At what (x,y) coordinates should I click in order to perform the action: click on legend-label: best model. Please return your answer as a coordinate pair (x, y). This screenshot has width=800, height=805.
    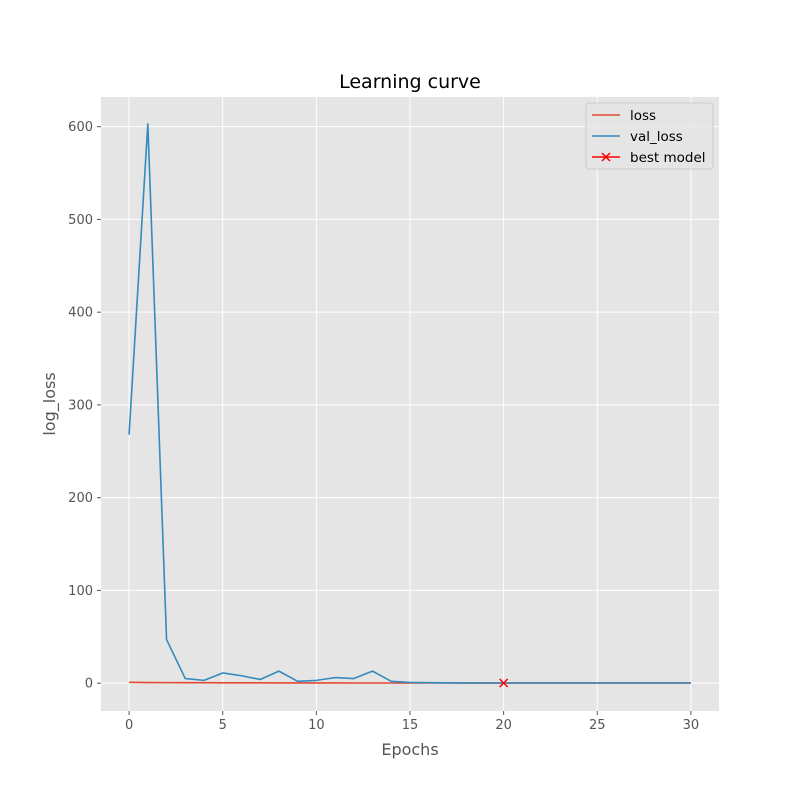
    Looking at the image, I should click on (668, 158).